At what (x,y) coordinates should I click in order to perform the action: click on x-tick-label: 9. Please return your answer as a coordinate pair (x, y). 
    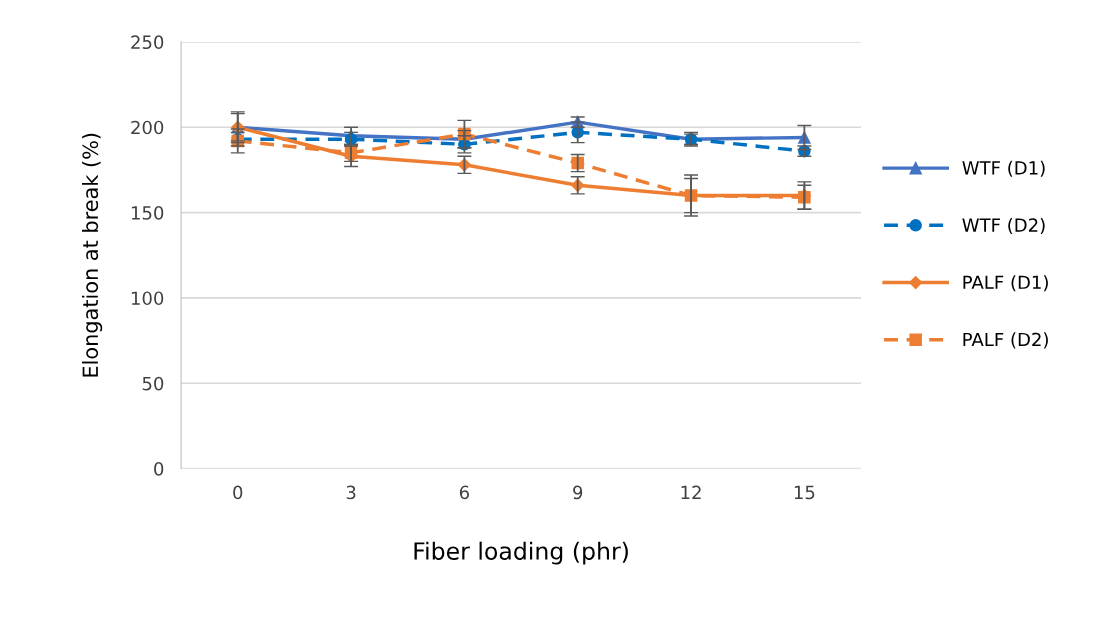
    Looking at the image, I should click on (578, 492).